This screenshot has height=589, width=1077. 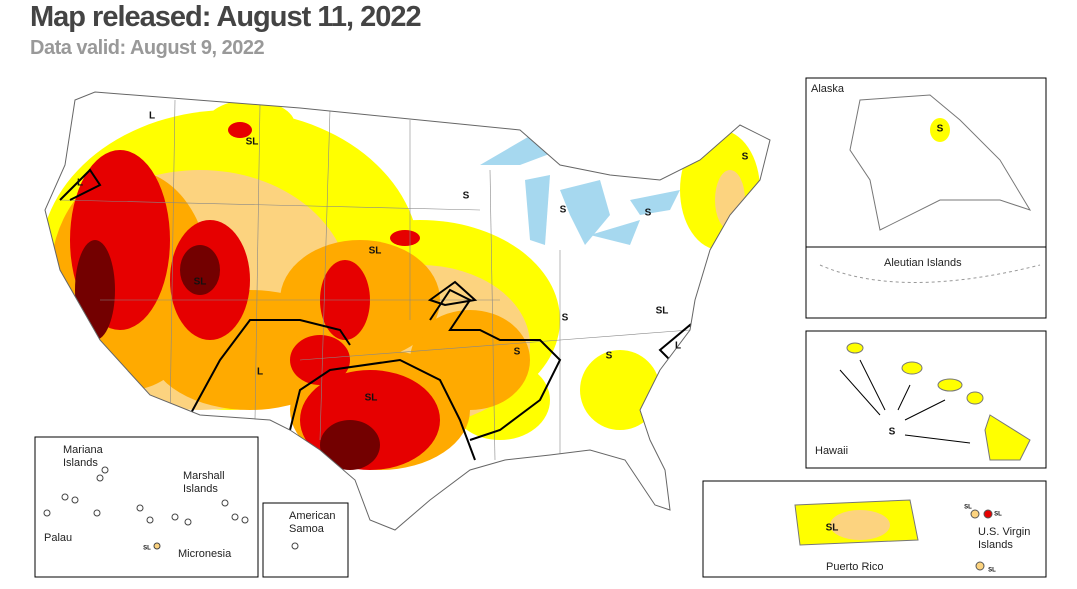 What do you see at coordinates (204, 482) in the screenshot?
I see `inset-title: Marshall Islands` at bounding box center [204, 482].